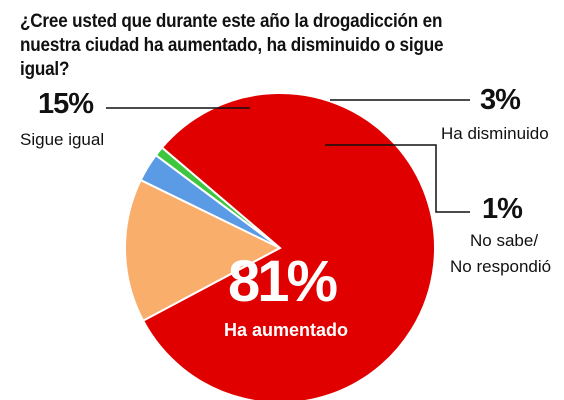 The height and width of the screenshot is (400, 564). Describe the element at coordinates (397, 178) in the screenshot. I see `leader-line-no-sabe` at that location.